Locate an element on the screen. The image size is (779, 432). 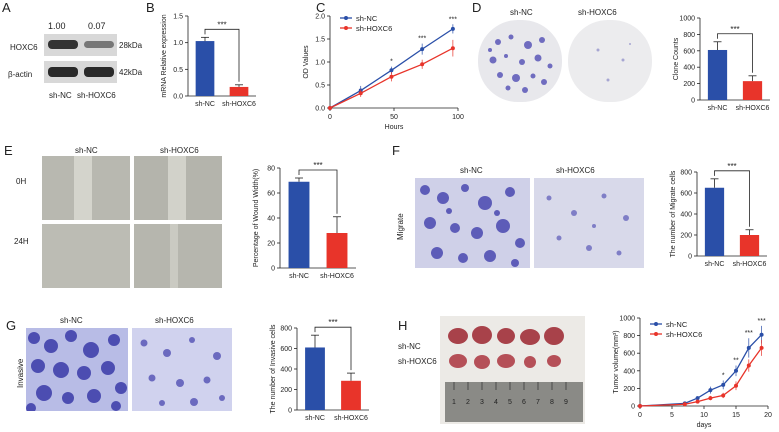
H-legend-label-0: sh-NC is located at coordinates (677, 324).